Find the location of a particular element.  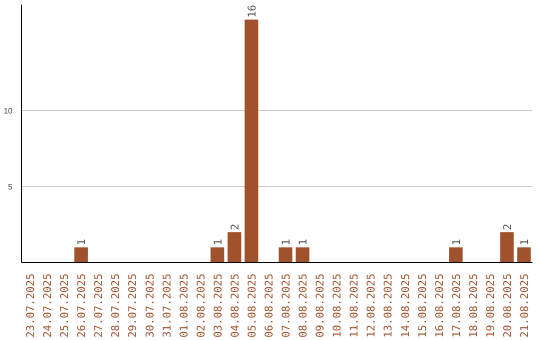

x-tick-label: 17.08.2025 is located at coordinates (456, 306).